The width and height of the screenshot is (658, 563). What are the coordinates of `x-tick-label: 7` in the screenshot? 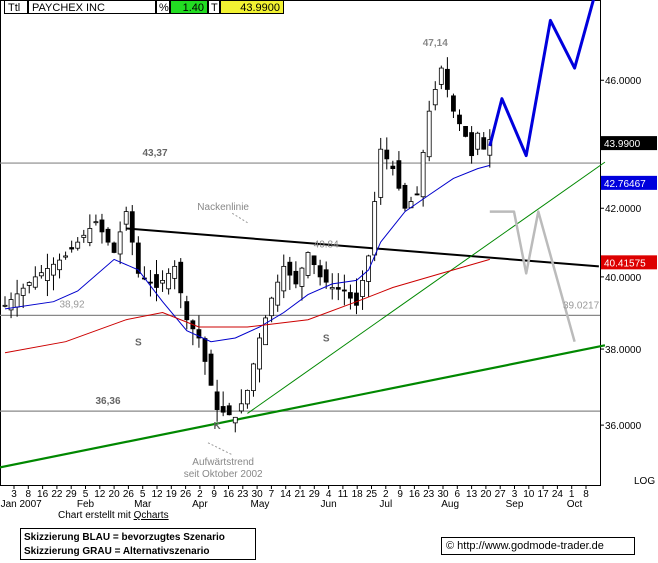 It's located at (272, 494).